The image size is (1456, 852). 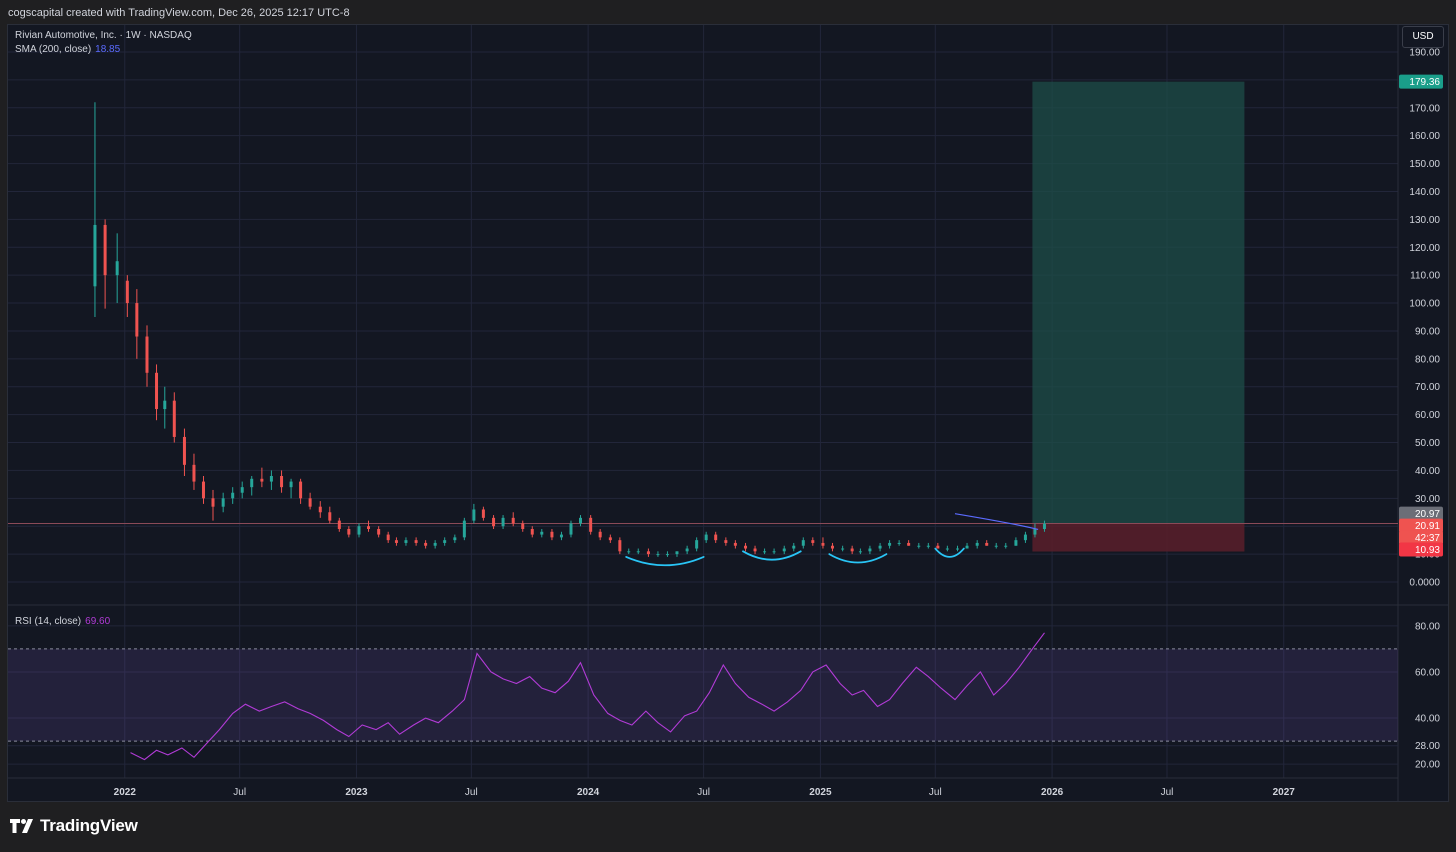 What do you see at coordinates (1427, 331) in the screenshot?
I see `y-tick-label: 90.00` at bounding box center [1427, 331].